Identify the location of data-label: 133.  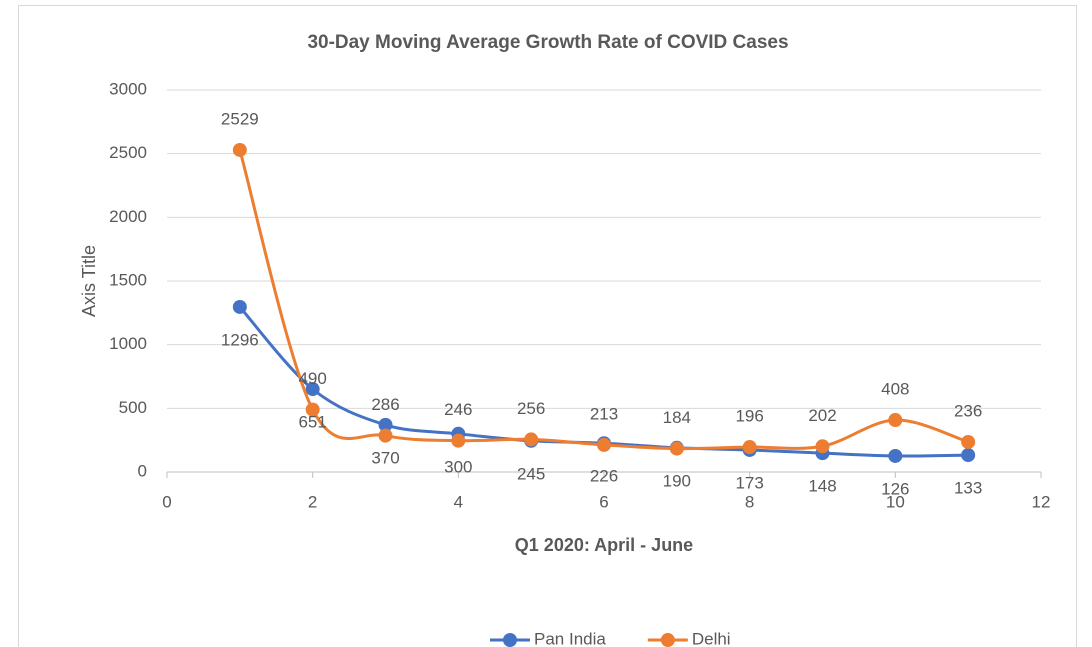
(968, 488).